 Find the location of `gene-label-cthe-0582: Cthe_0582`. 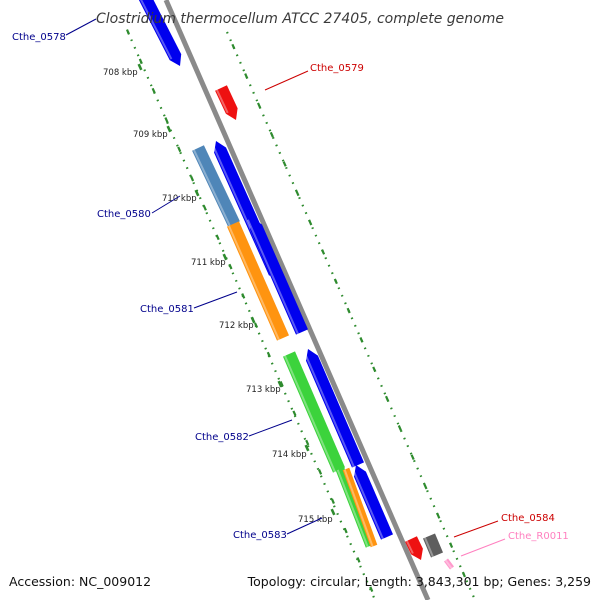

gene-label-cthe-0582: Cthe_0582 is located at coordinates (222, 437).